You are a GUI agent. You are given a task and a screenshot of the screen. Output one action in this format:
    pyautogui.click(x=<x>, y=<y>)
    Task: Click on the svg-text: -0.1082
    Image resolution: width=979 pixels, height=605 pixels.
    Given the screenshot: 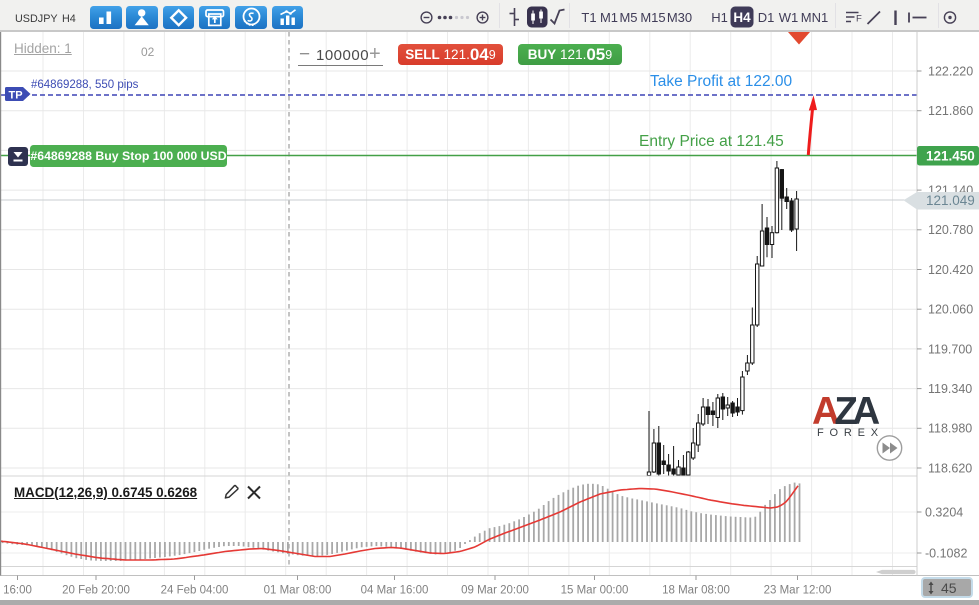 What is the action you would take?
    pyautogui.click(x=946, y=553)
    